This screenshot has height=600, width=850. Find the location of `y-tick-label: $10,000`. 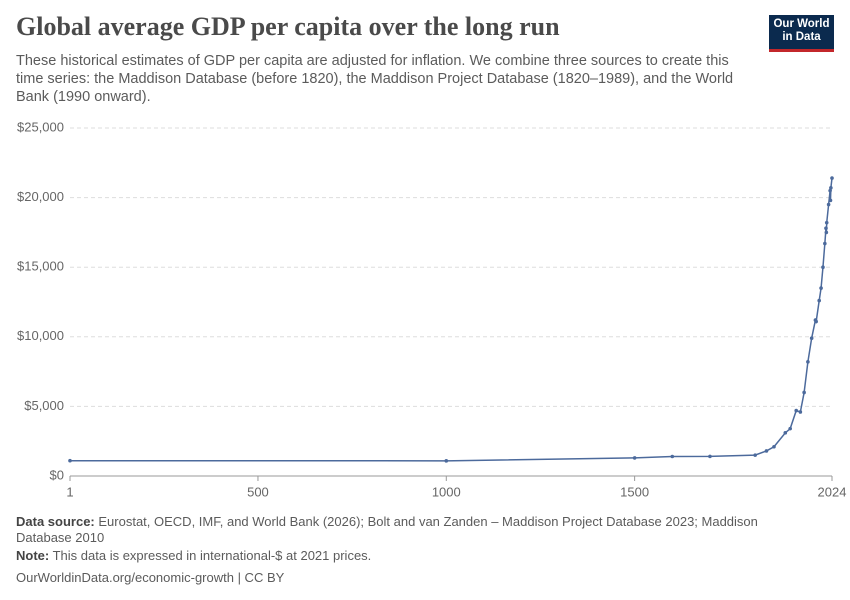

y-tick-label: $10,000 is located at coordinates (40, 335).